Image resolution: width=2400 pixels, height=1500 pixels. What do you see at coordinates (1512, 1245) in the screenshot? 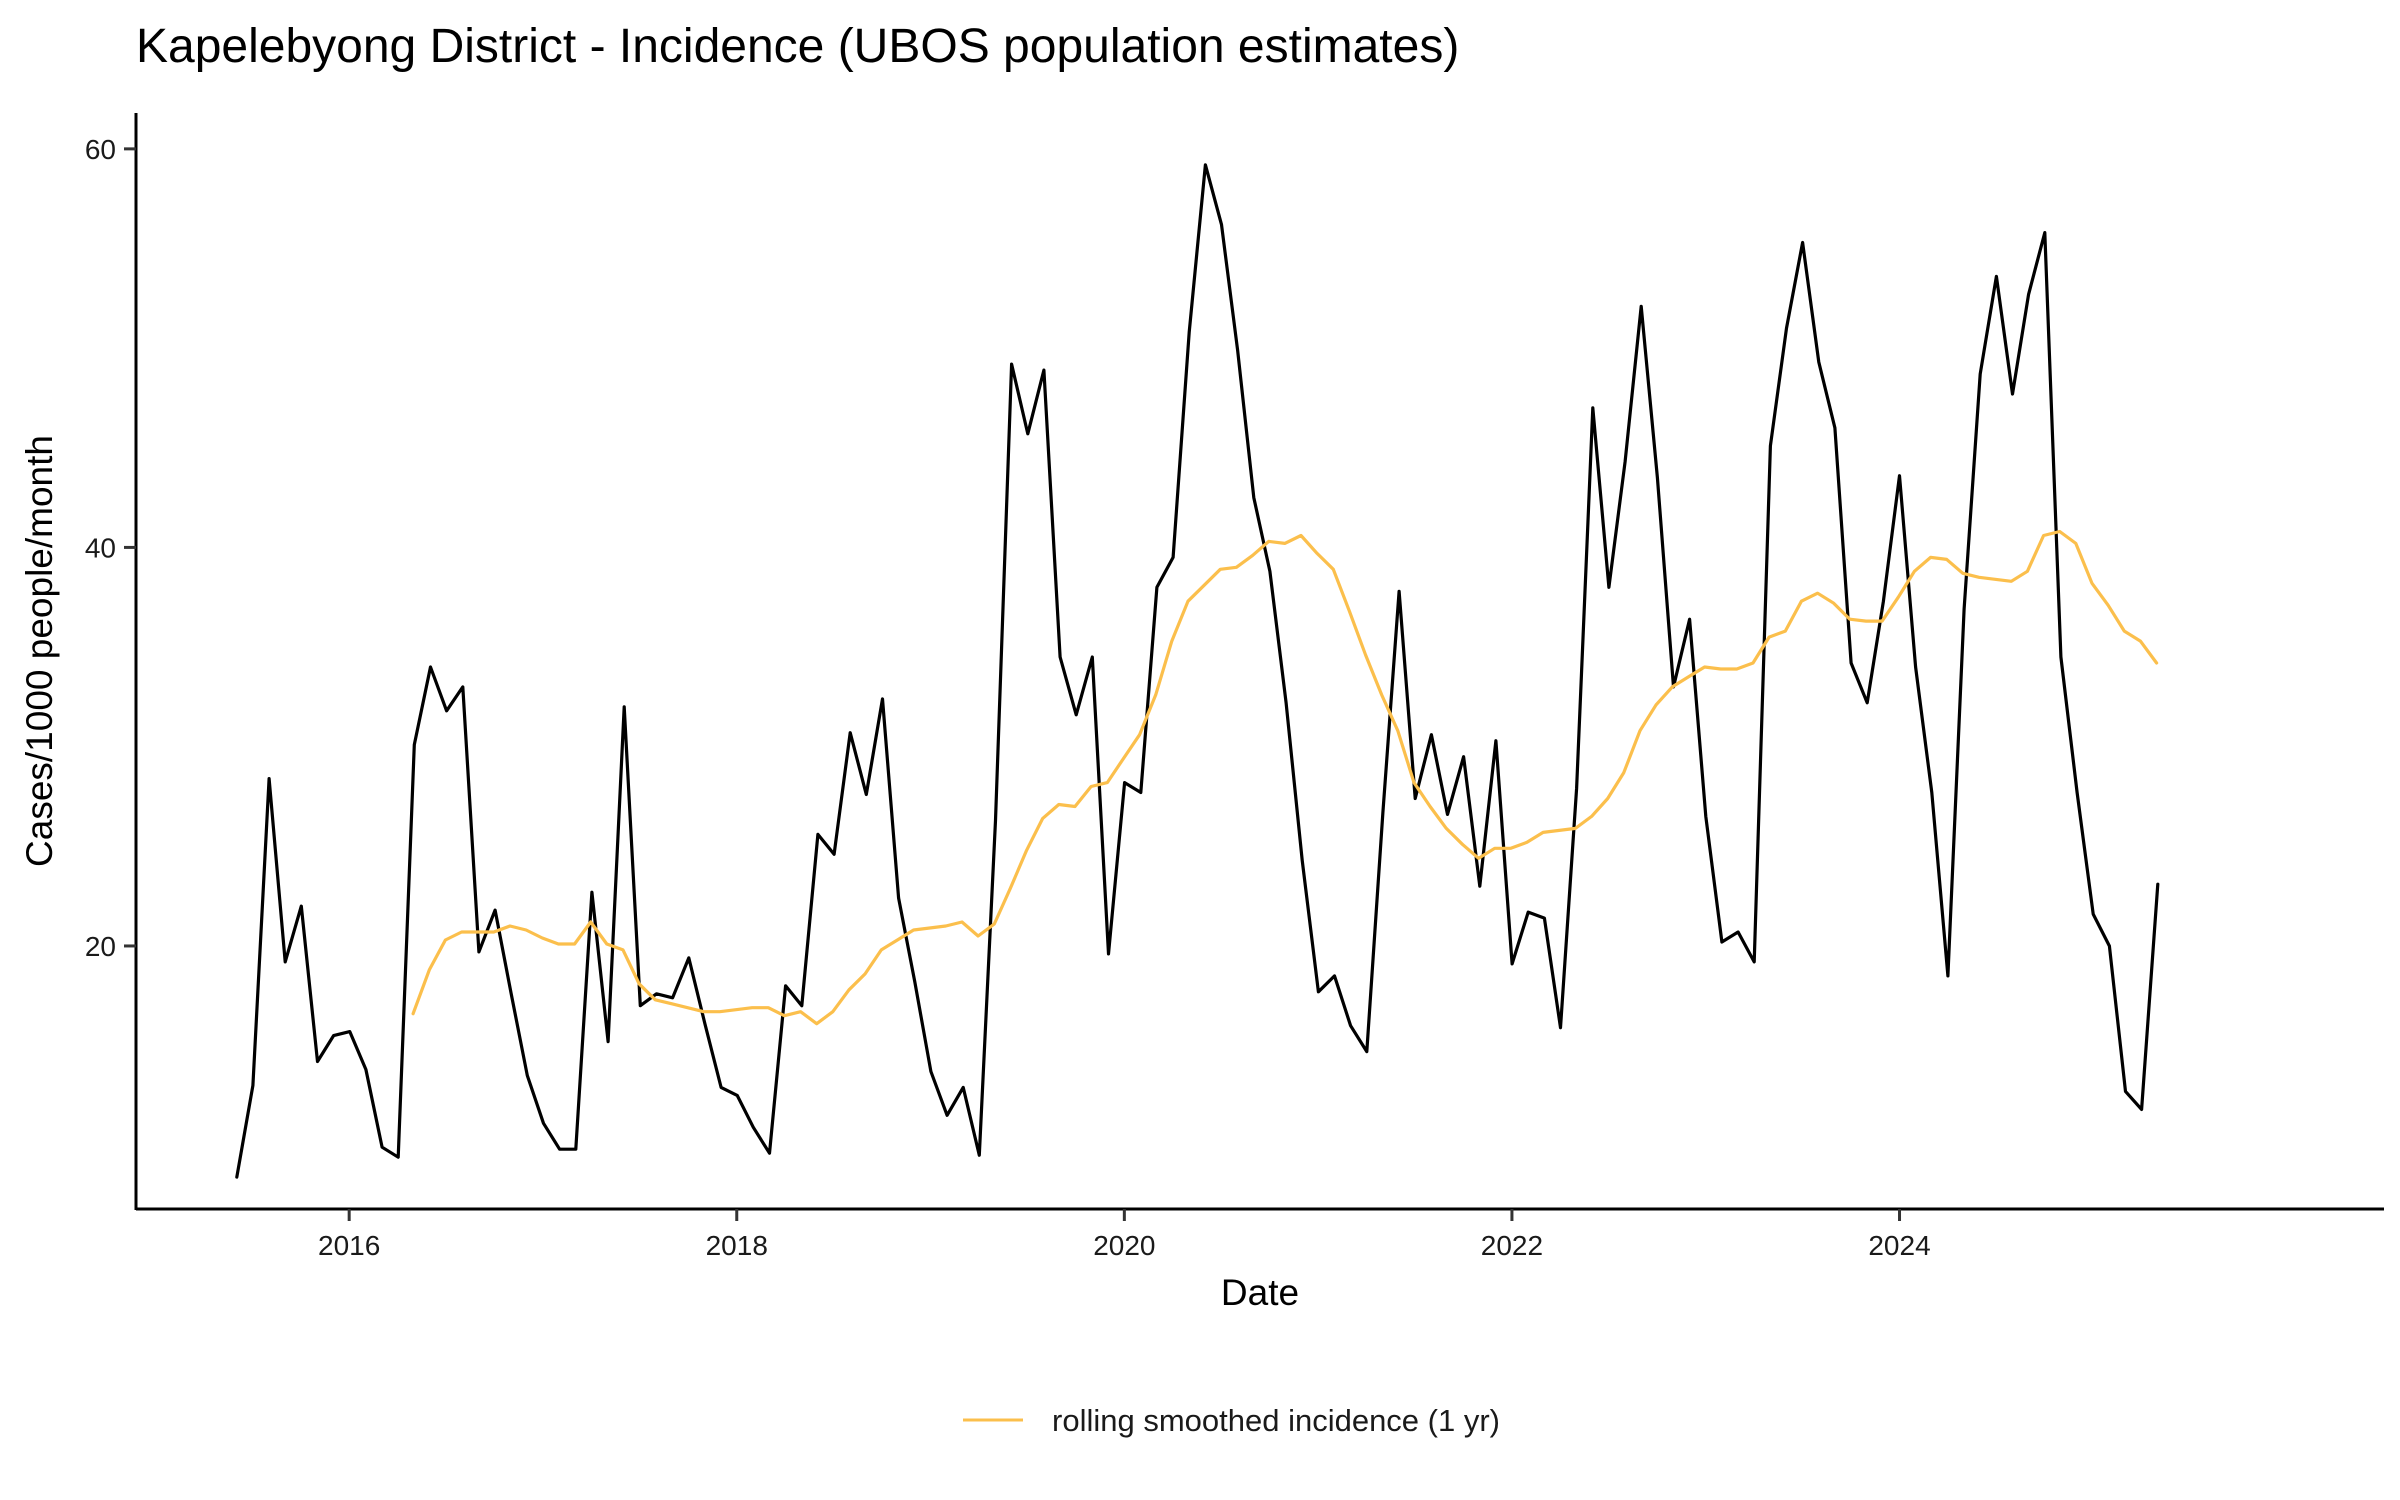
I see `x-tick-label: 2022` at bounding box center [1512, 1245].